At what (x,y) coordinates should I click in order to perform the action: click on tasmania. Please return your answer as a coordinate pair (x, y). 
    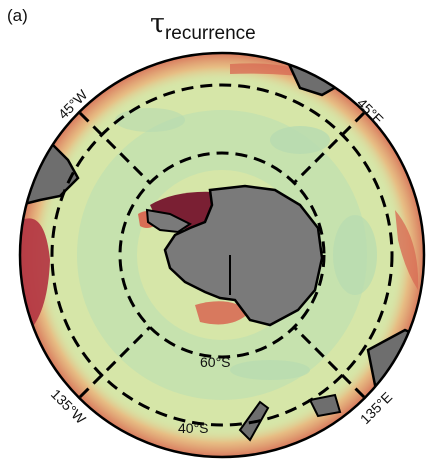
    Looking at the image, I should click on (325, 405).